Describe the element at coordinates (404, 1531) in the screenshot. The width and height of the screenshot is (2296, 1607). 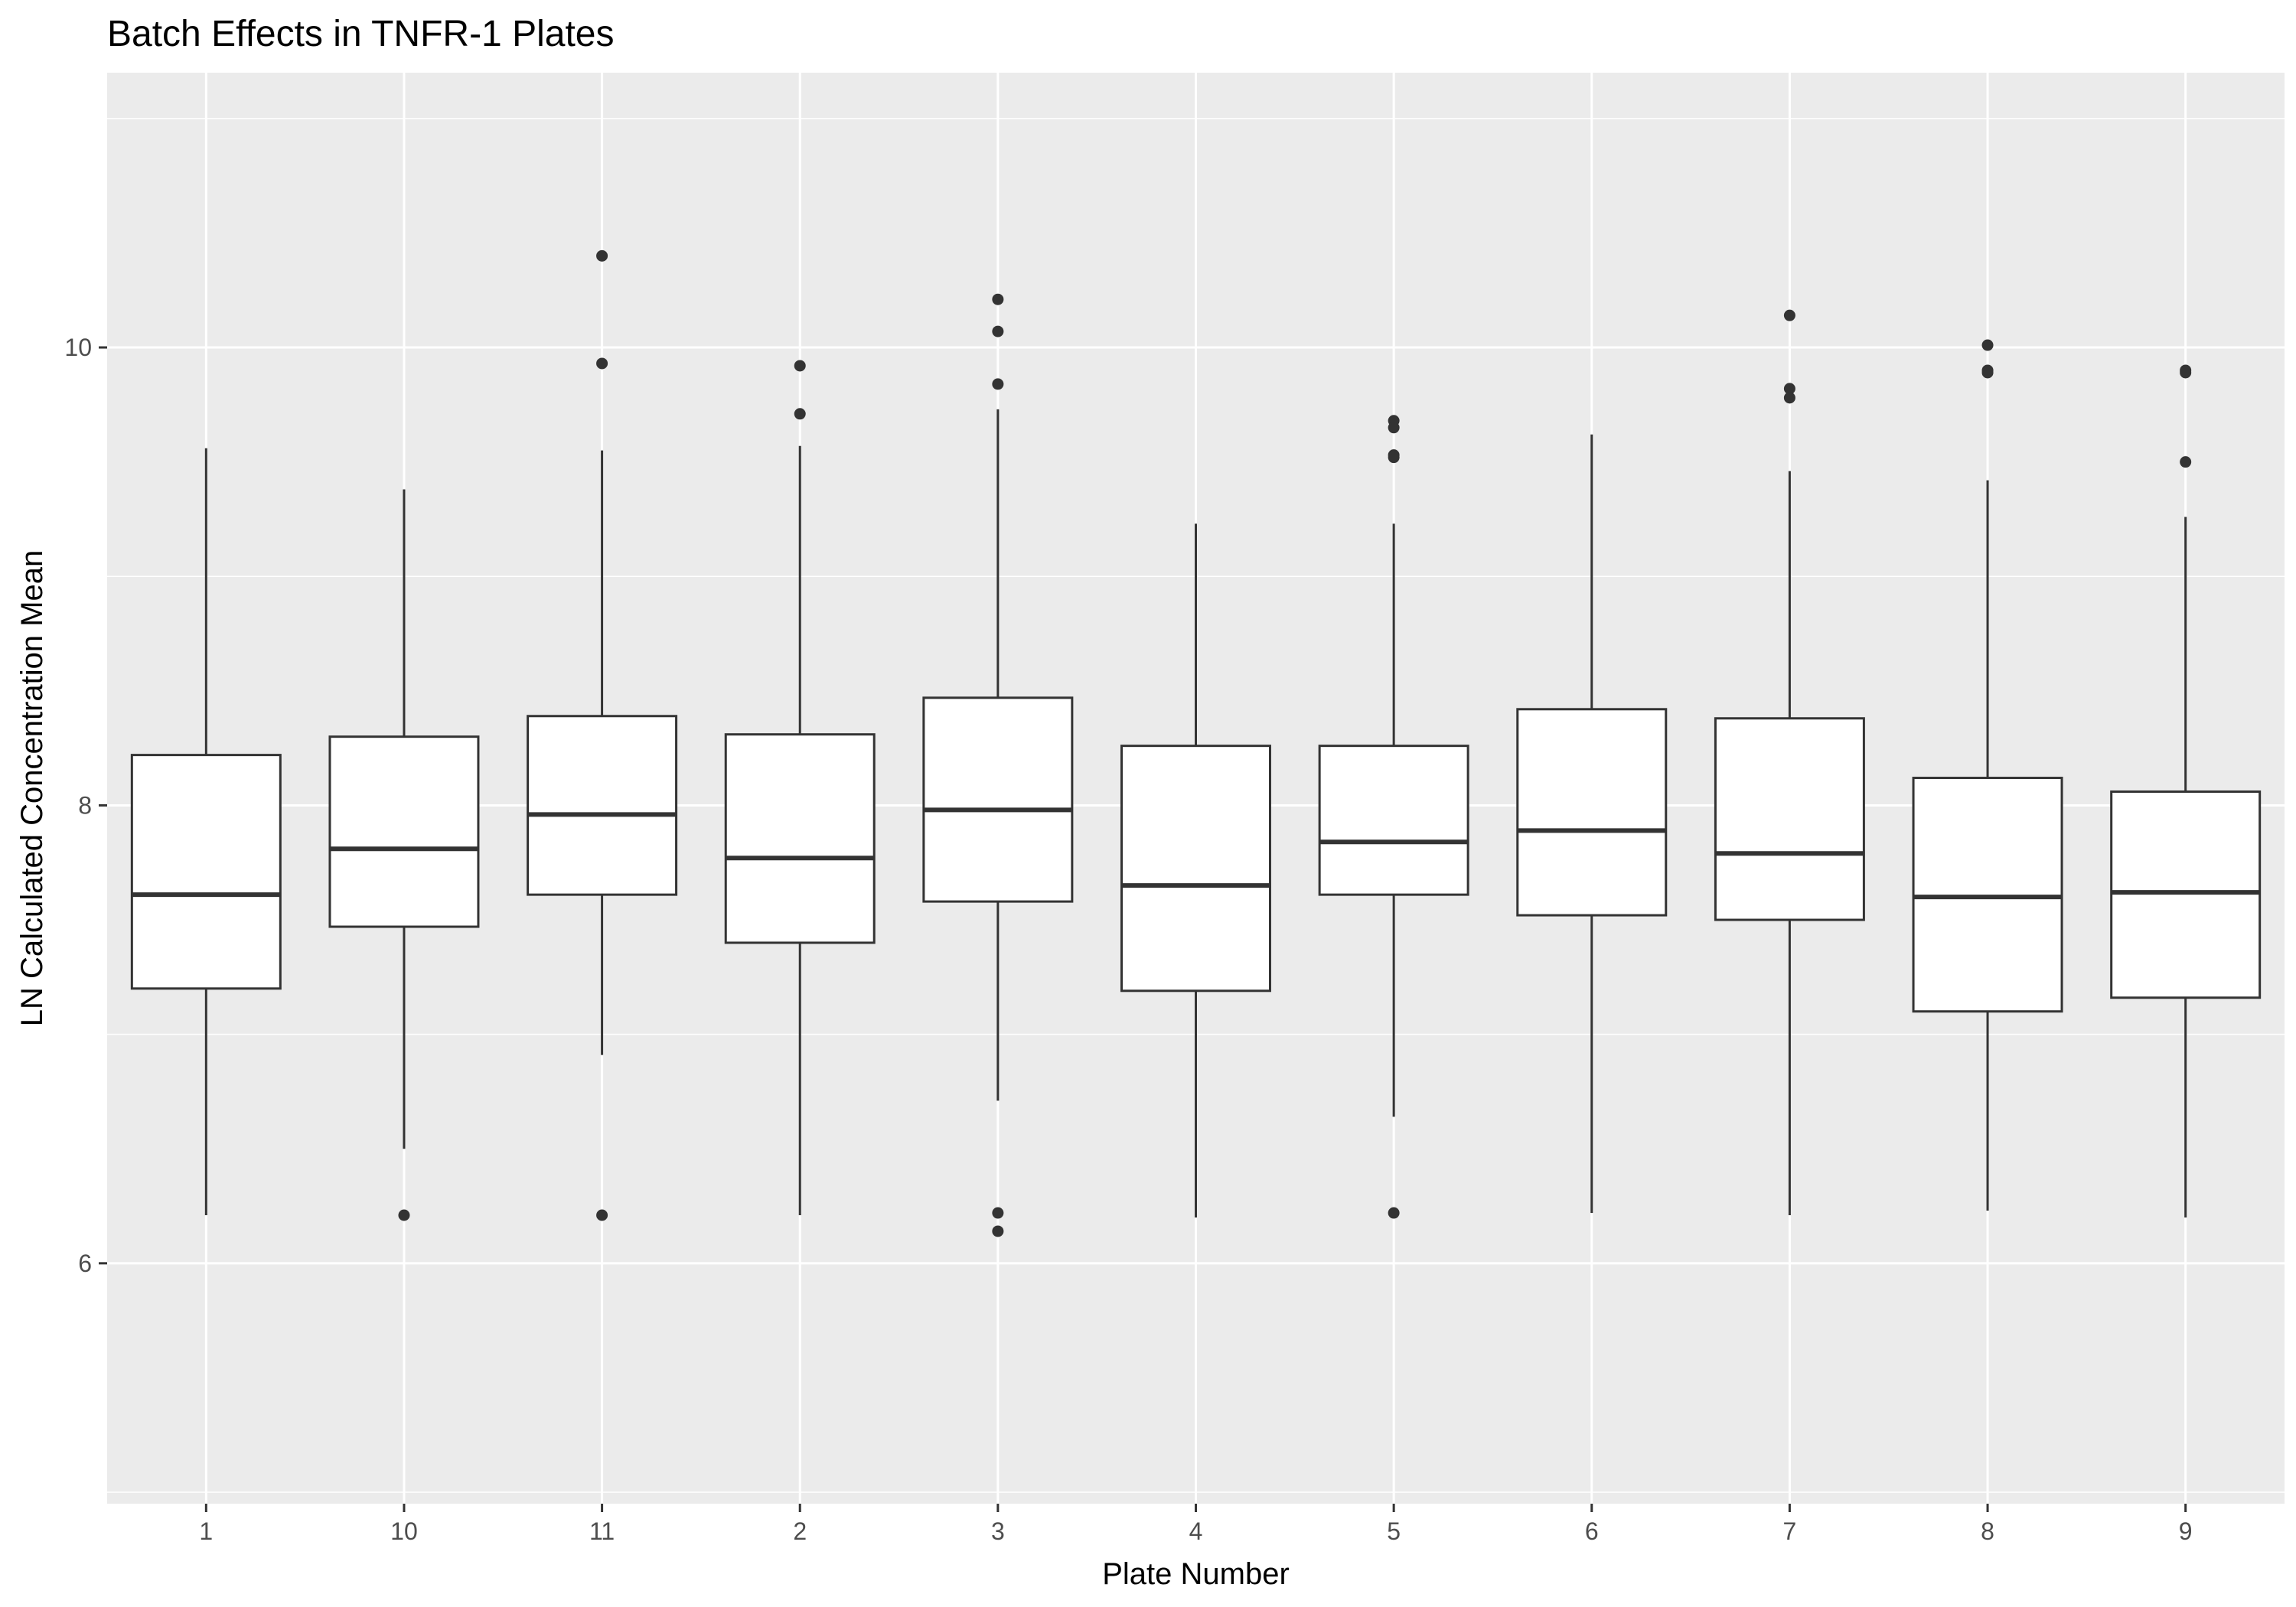
I see `x-tick-label: 10` at that location.